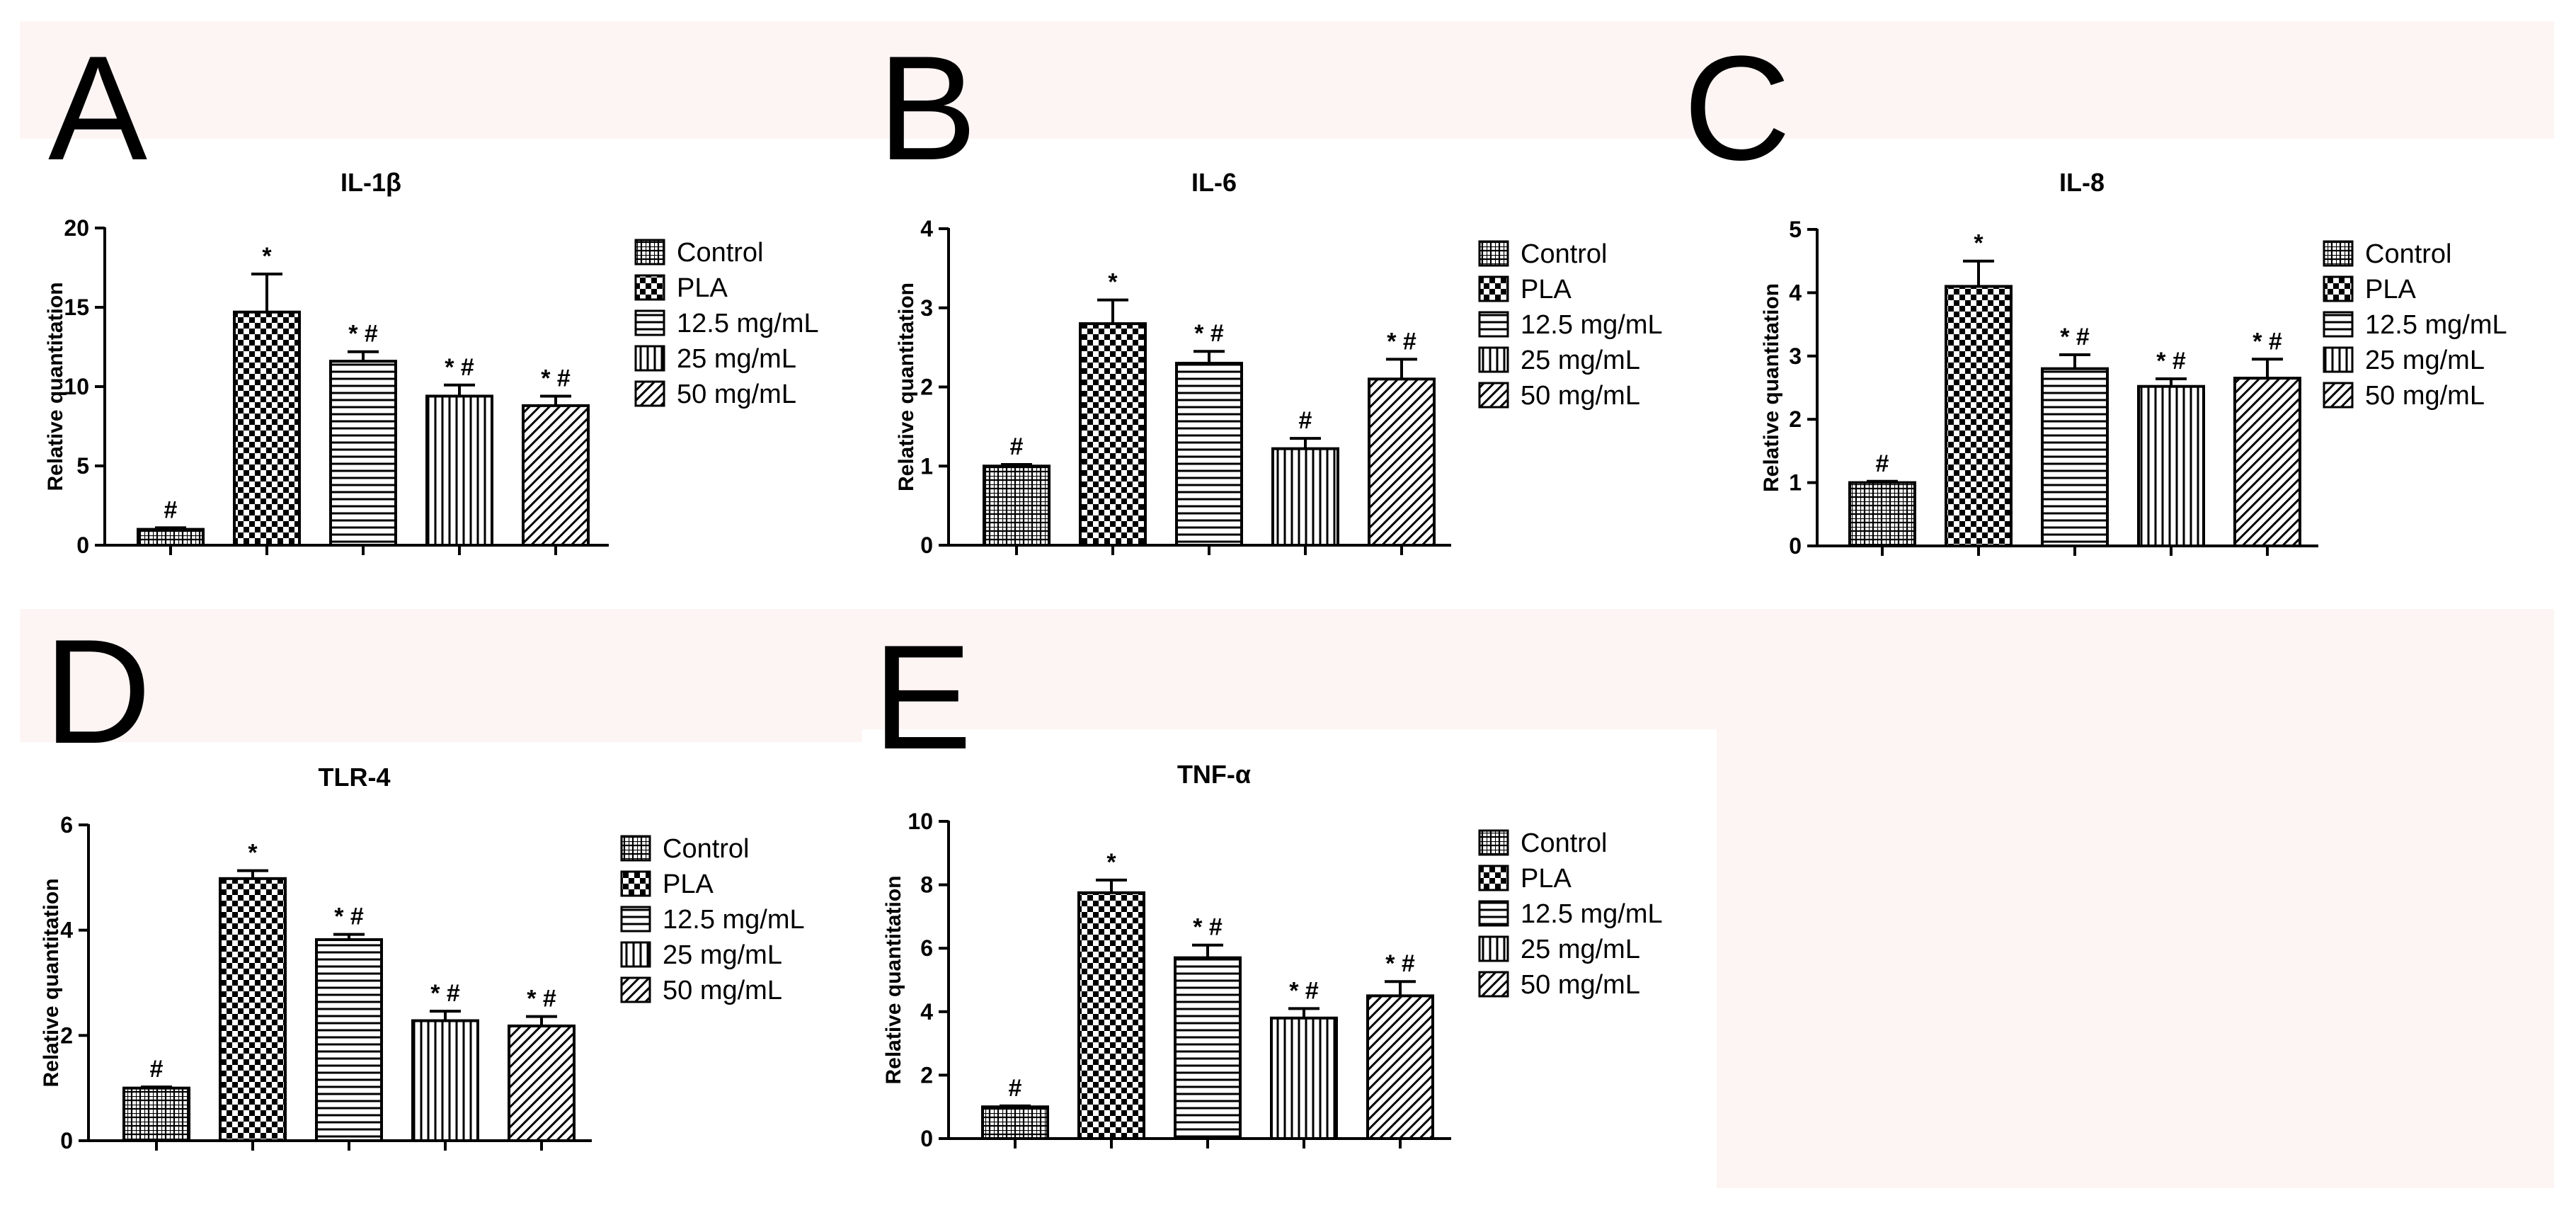  Describe the element at coordinates (66, 1035) in the screenshot. I see `chart-d-ytick-label: 2` at that location.